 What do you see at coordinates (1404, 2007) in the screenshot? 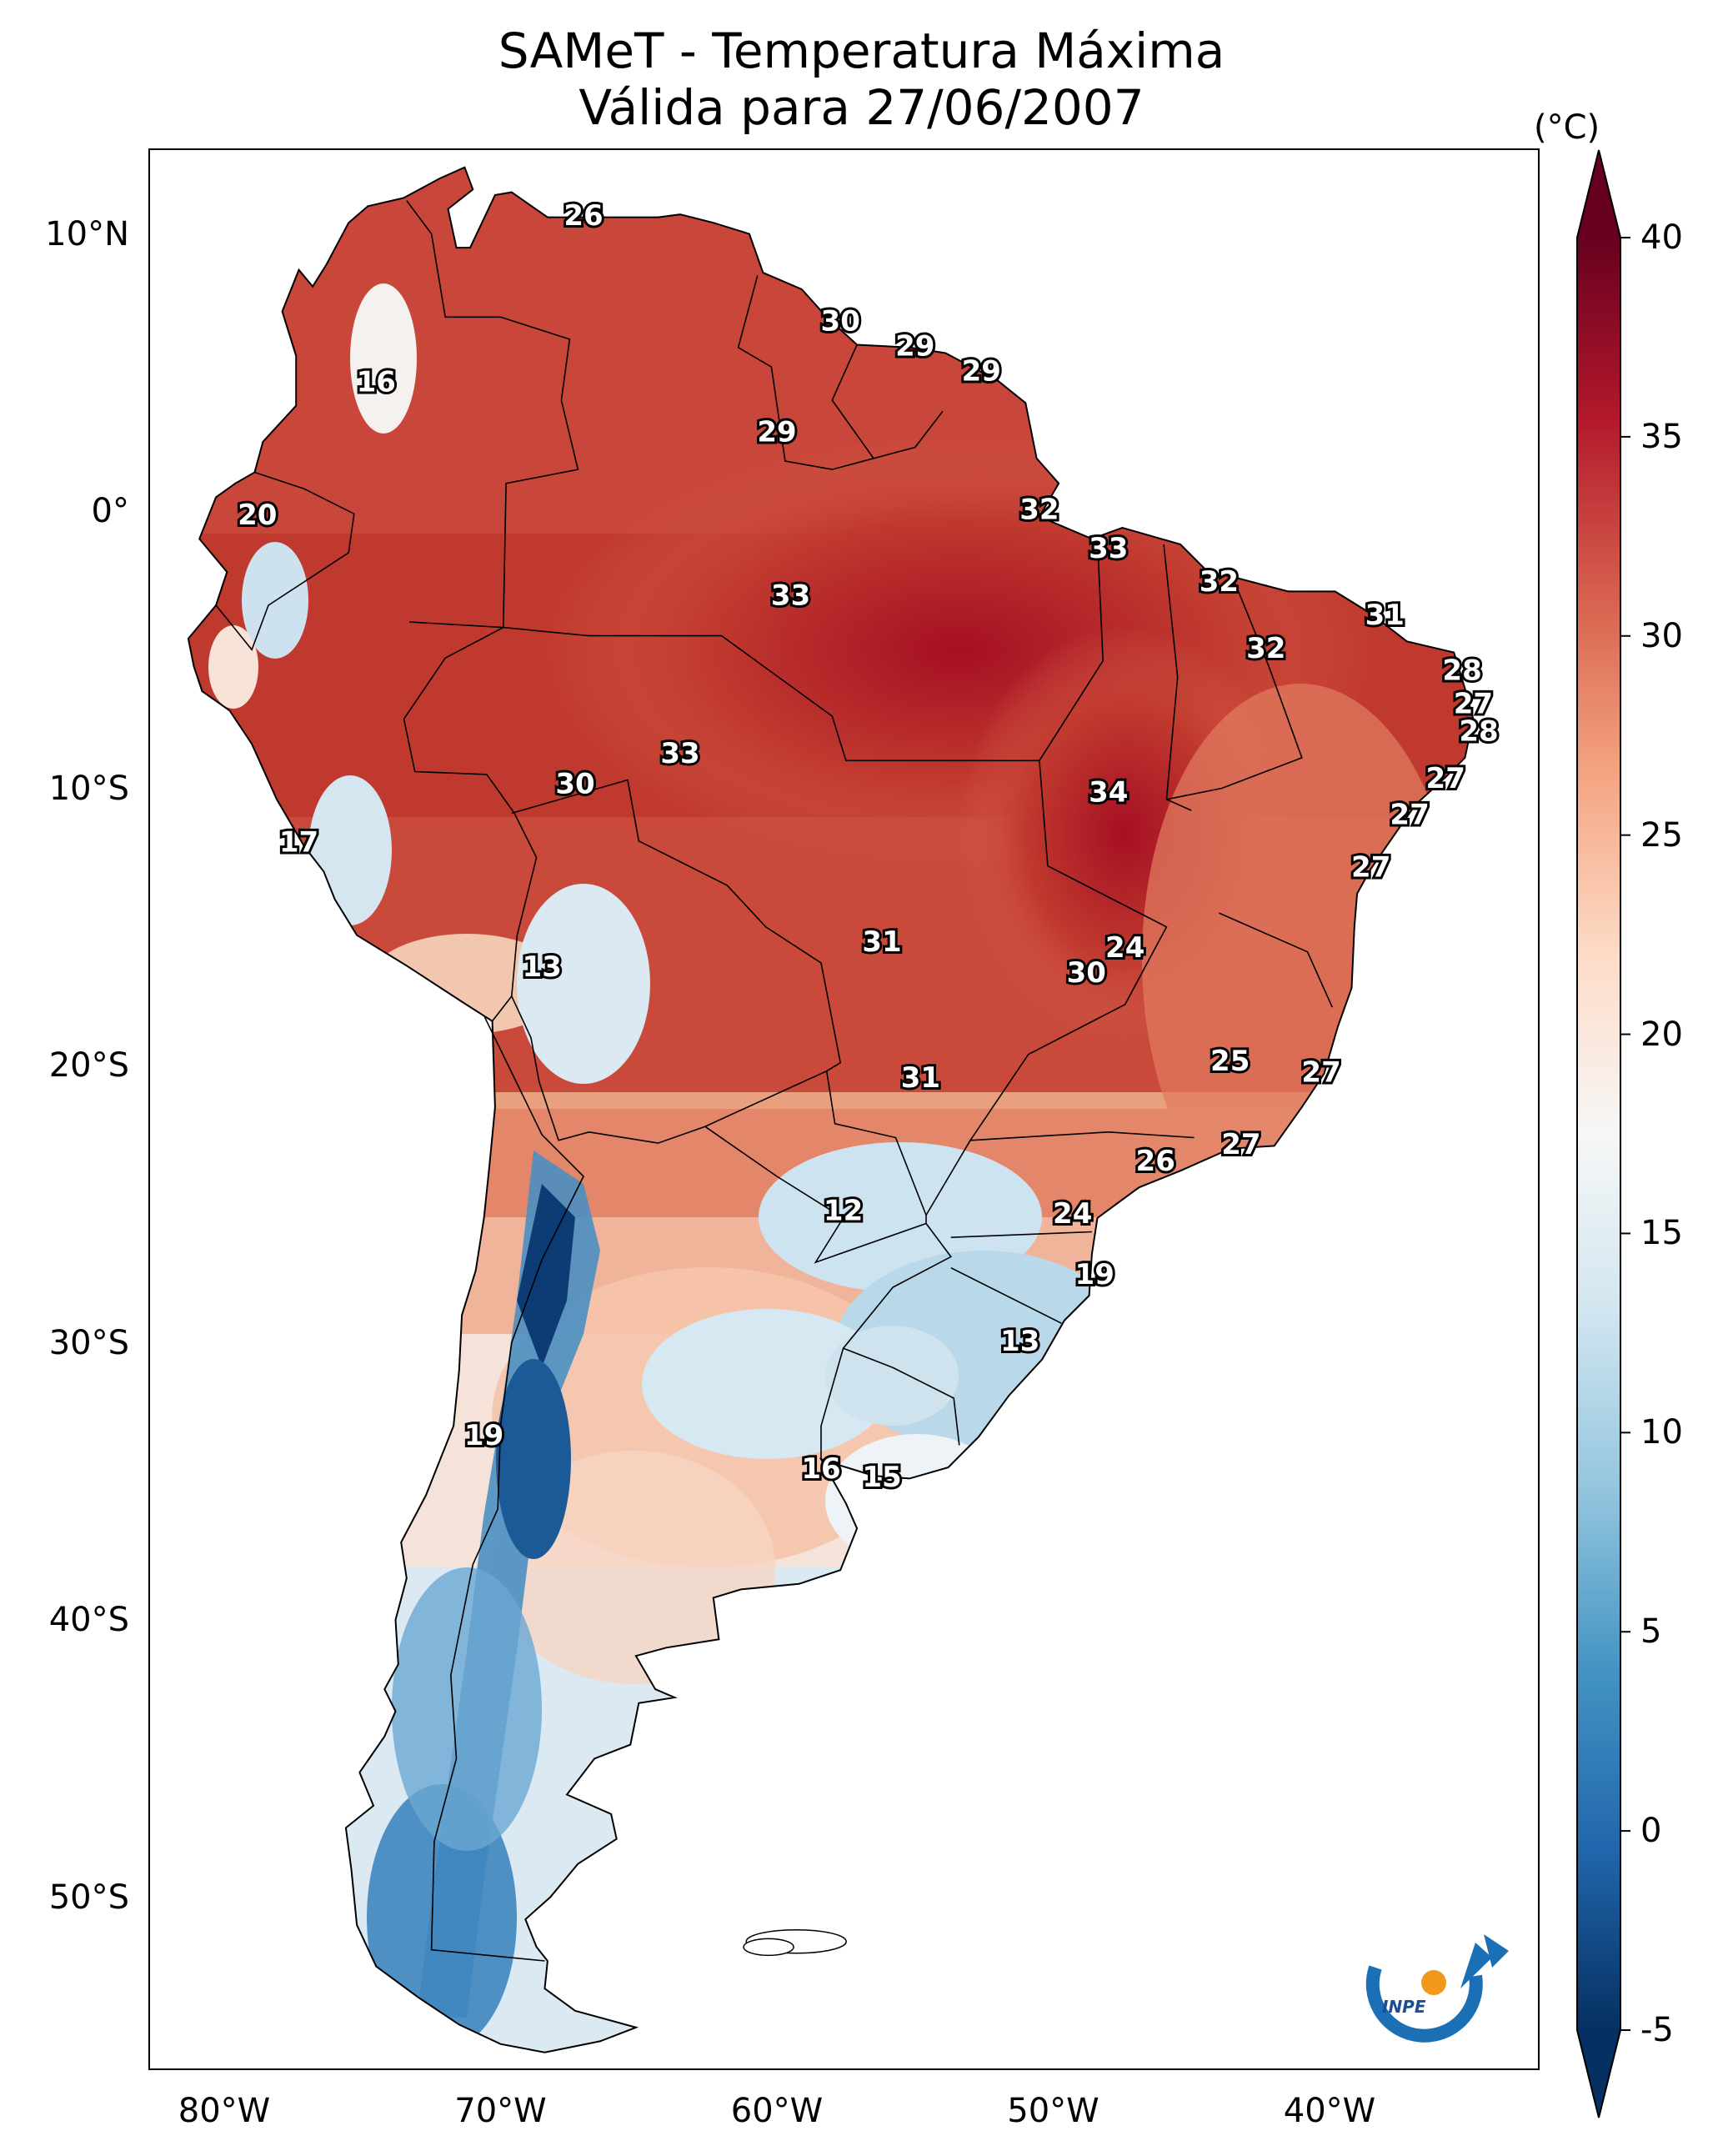
I see `logo-text: INPE` at bounding box center [1404, 2007].